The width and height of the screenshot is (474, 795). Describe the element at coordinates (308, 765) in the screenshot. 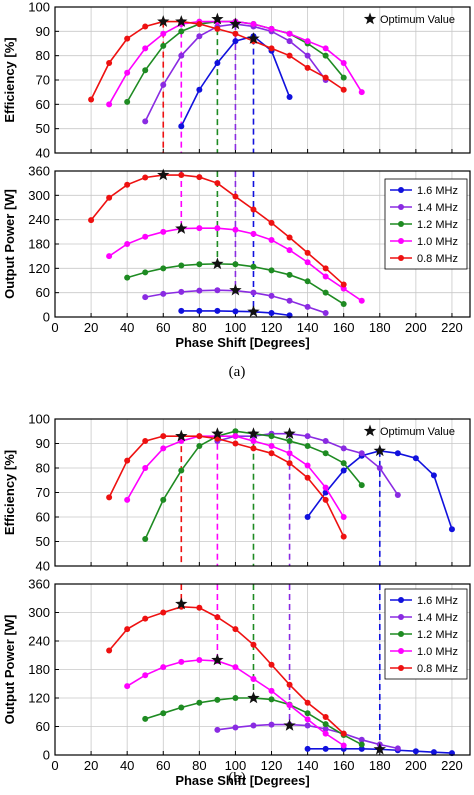

I see `x-tick-label: 140` at that location.